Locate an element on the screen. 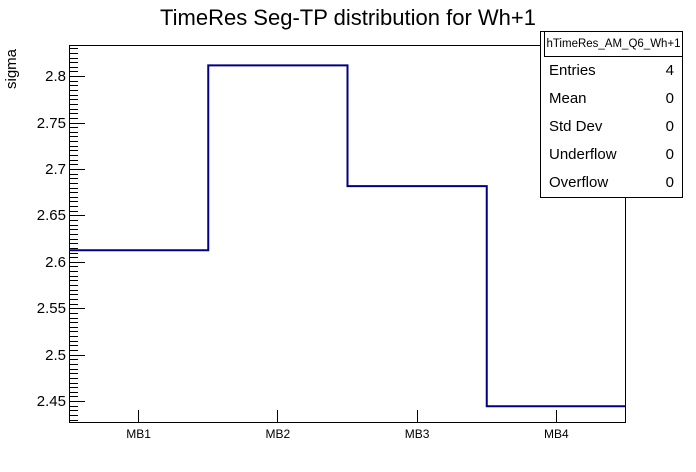 The image size is (696, 472). stat-label: Mean is located at coordinates (568, 98).